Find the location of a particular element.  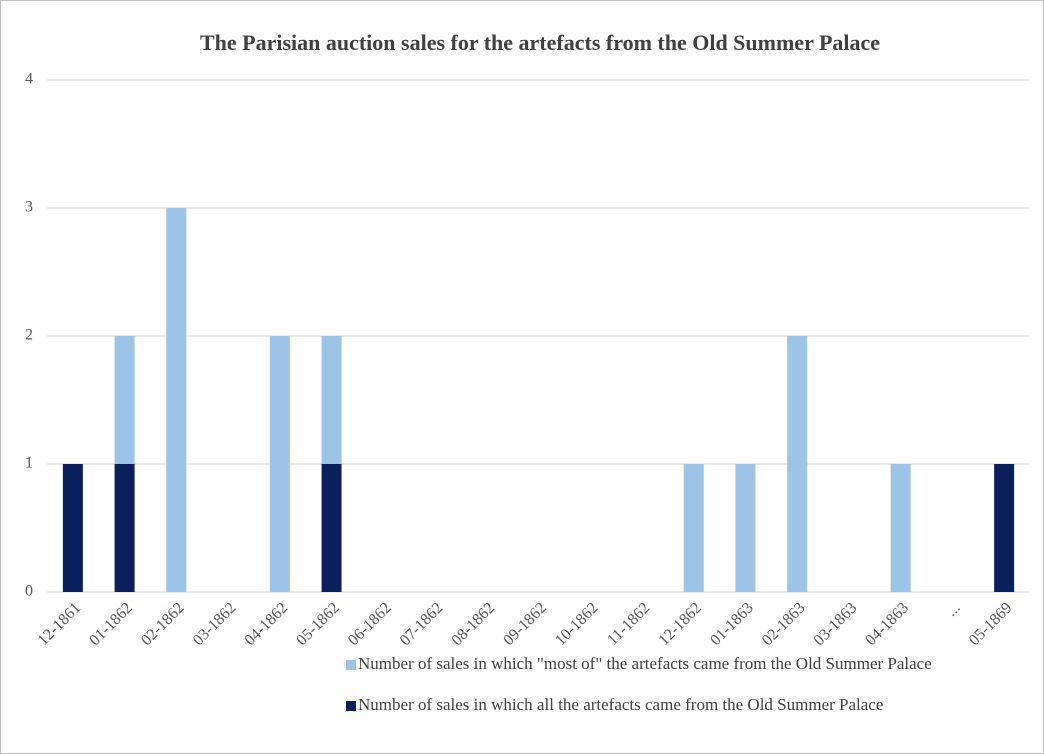

y-tick-label: 3 is located at coordinates (29, 207).